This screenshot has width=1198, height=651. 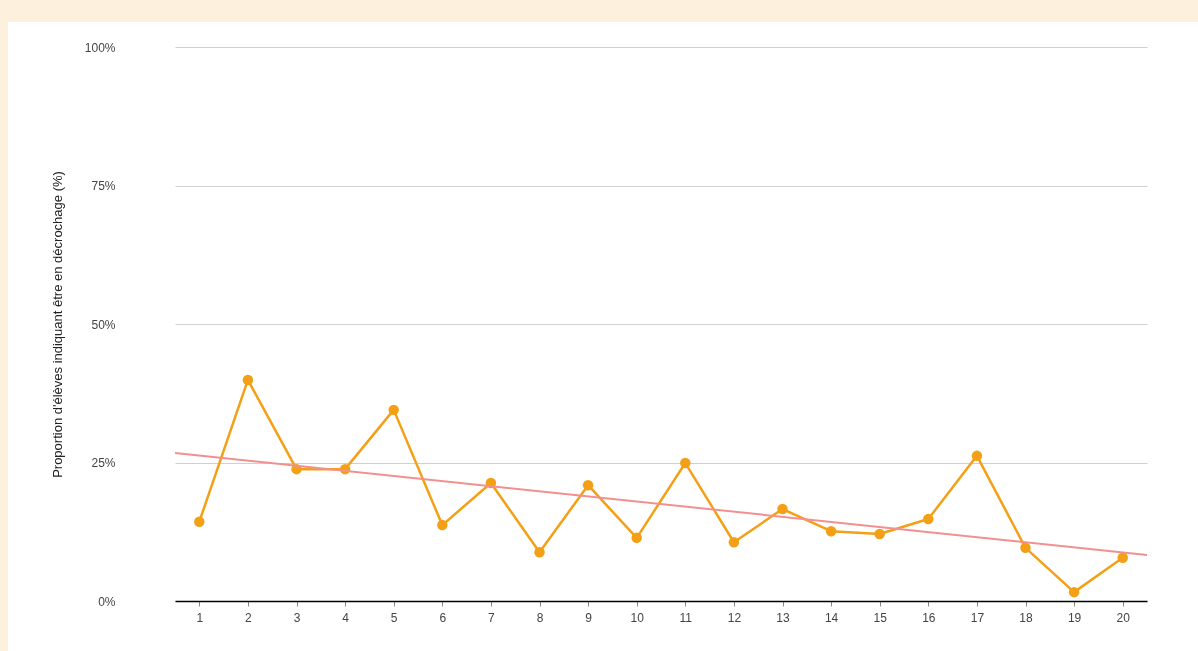 What do you see at coordinates (107, 601) in the screenshot?
I see `y-tick-label: 0%` at bounding box center [107, 601].